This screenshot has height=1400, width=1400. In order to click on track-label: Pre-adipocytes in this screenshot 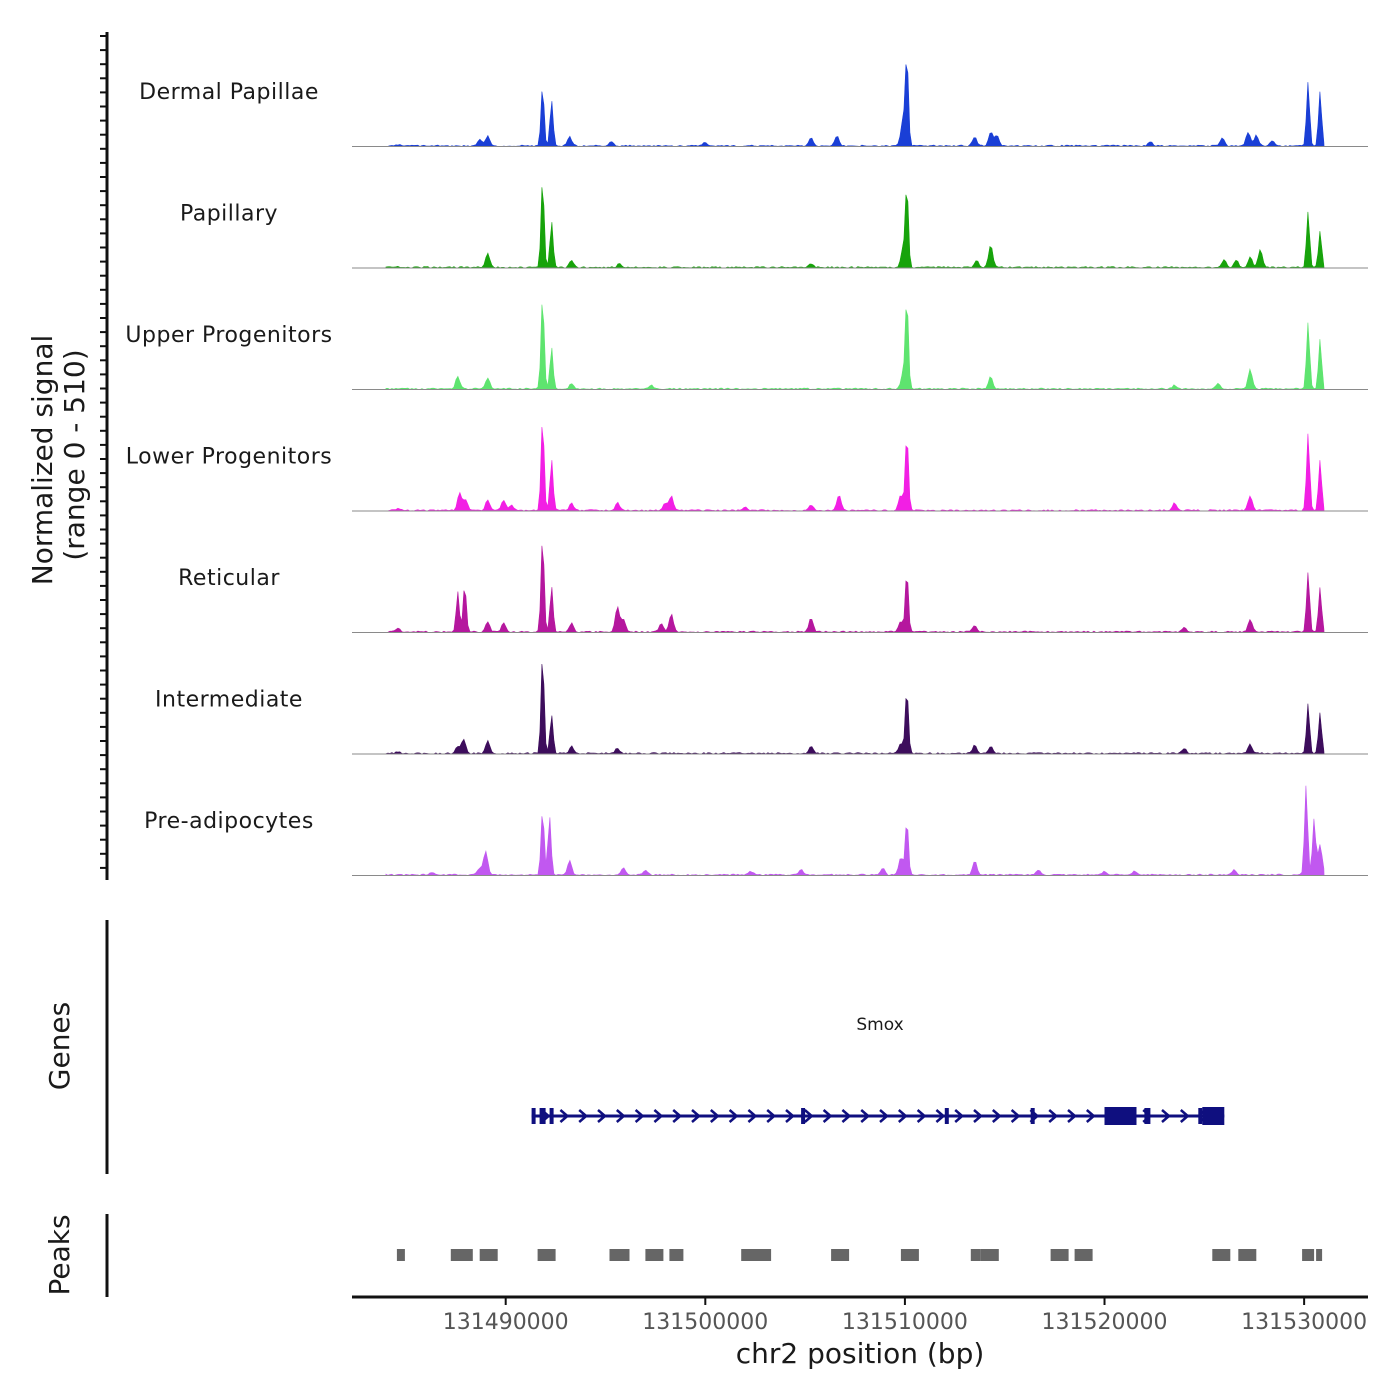, I will do `click(229, 821)`.